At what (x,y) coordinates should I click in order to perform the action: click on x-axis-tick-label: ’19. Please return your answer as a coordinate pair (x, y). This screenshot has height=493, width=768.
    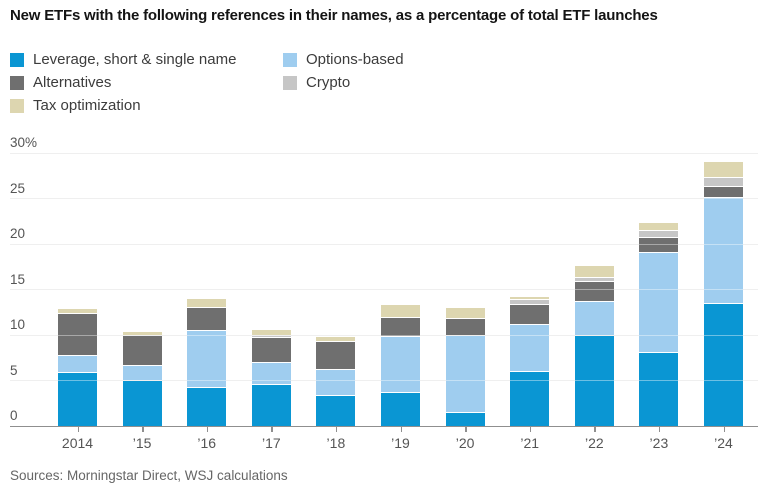
    Looking at the image, I should click on (400, 442).